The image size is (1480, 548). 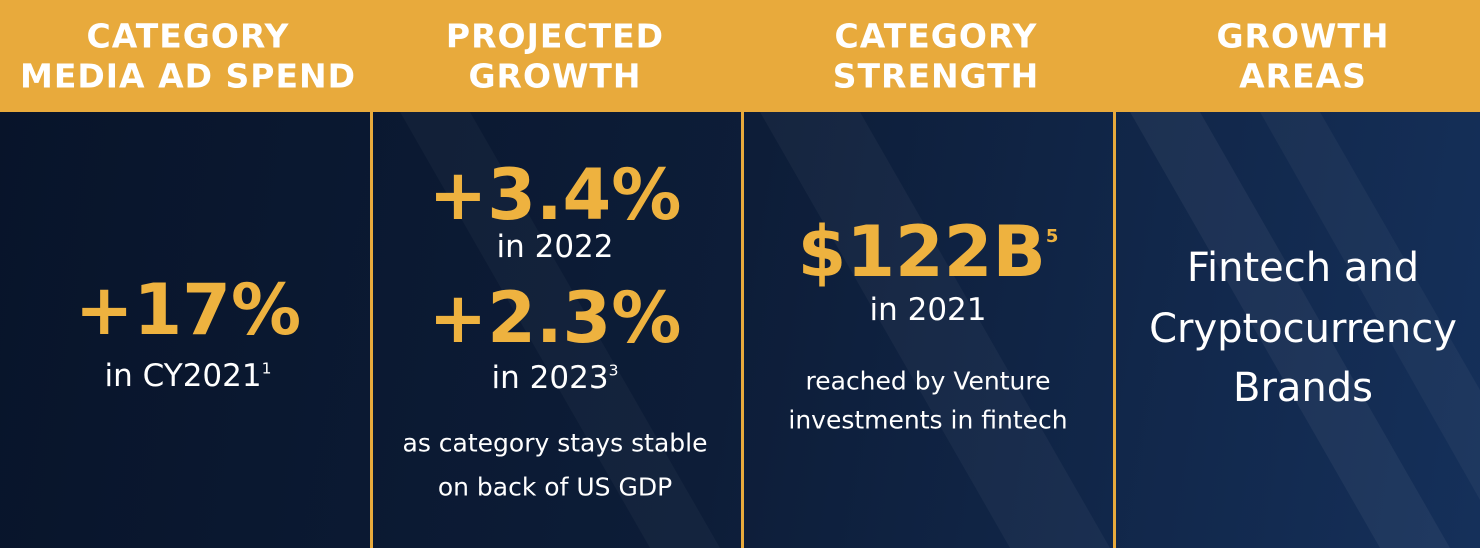 What do you see at coordinates (188, 76) in the screenshot?
I see `column-header: MEDIA AD SPEND` at bounding box center [188, 76].